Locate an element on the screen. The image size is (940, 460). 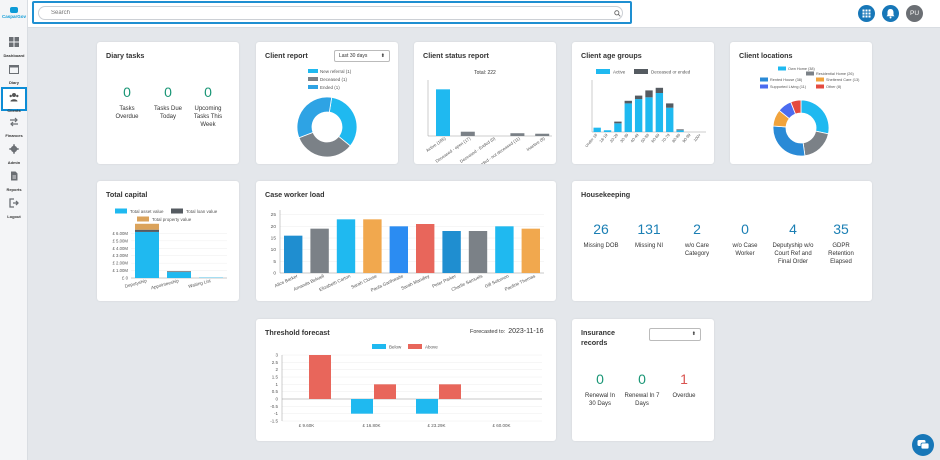
housekeeping-stat: 35 GDPR Retention Elapsed is located at coordinates (841, 243).